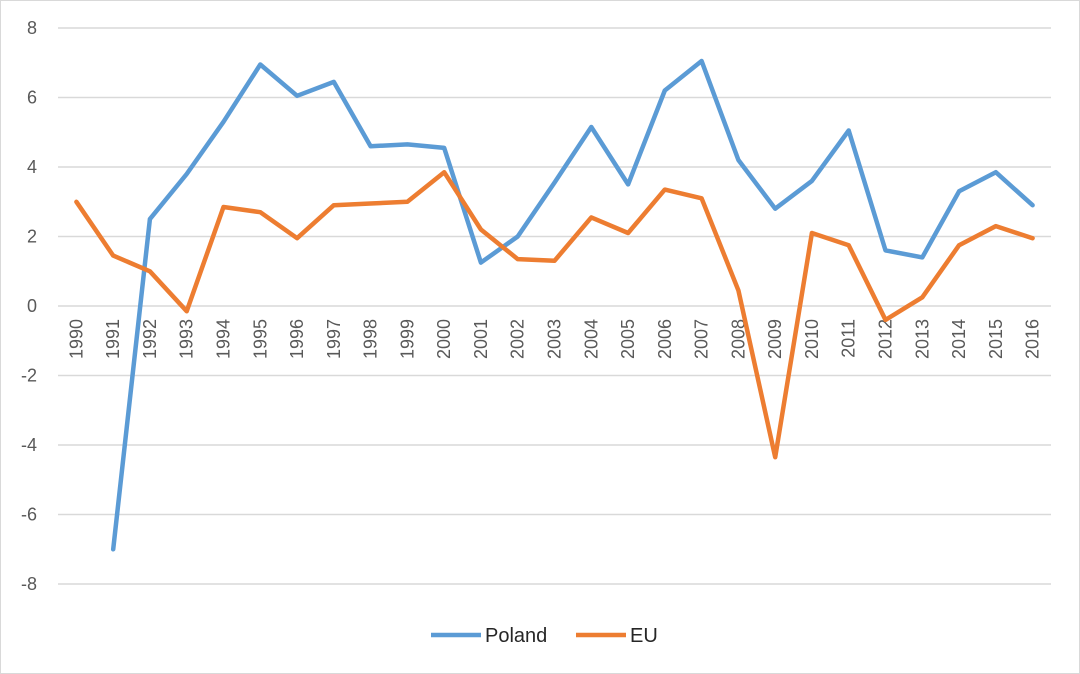  I want to click on legend-item-eu: EU, so click(617, 636).